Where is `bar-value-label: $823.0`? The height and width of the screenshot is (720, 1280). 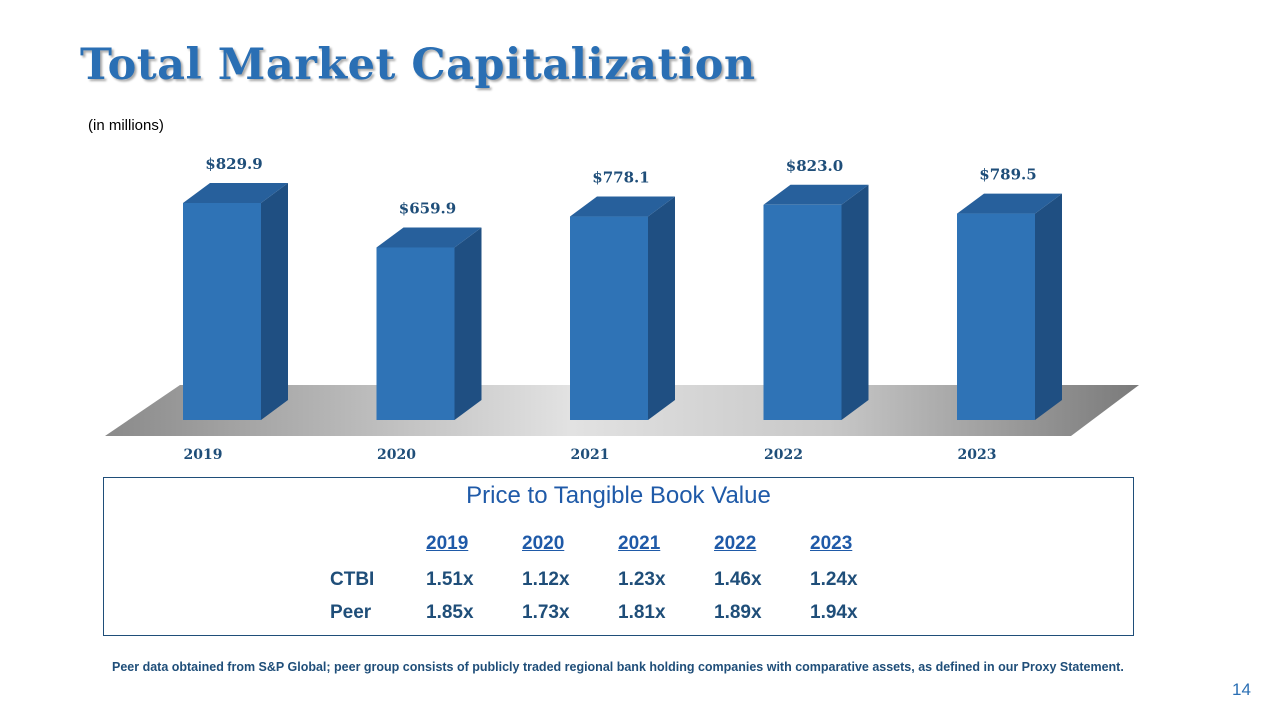 bar-value-label: $823.0 is located at coordinates (814, 166).